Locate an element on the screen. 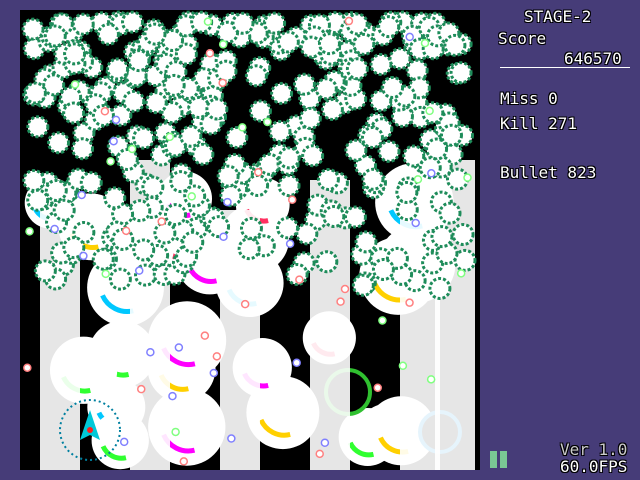 The height and width of the screenshot is (480, 640). player-ship-icon is located at coordinates (90, 425).